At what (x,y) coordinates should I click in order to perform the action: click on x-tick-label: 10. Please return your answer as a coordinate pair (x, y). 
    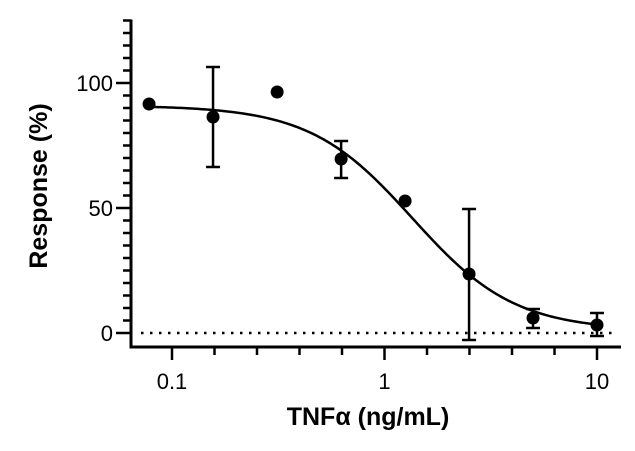
    Looking at the image, I should click on (597, 381).